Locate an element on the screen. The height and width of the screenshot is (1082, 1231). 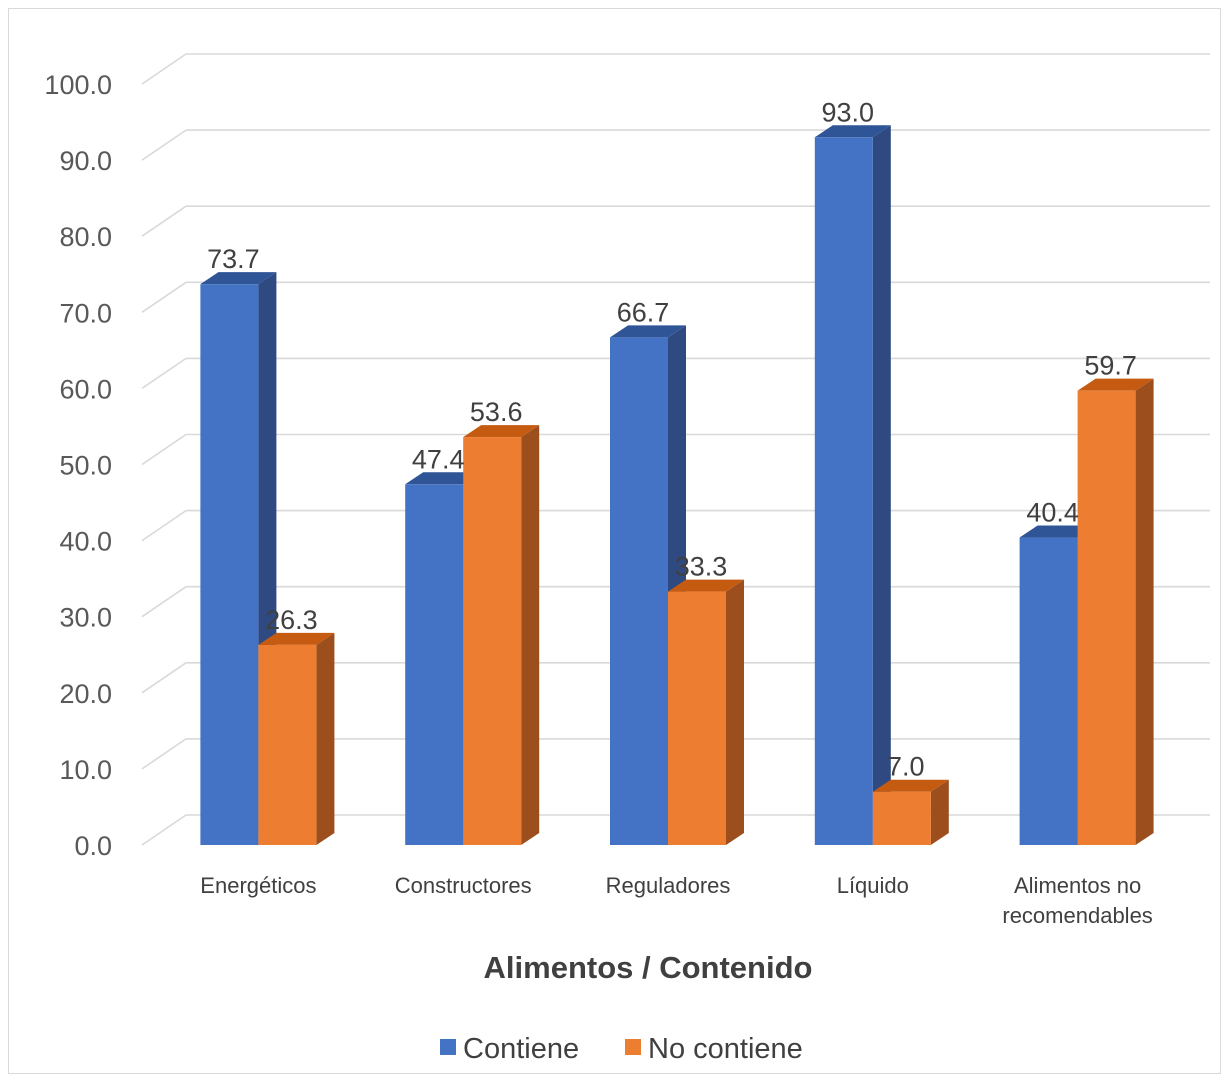
legend: Contiene No contiene is located at coordinates (621, 1049).